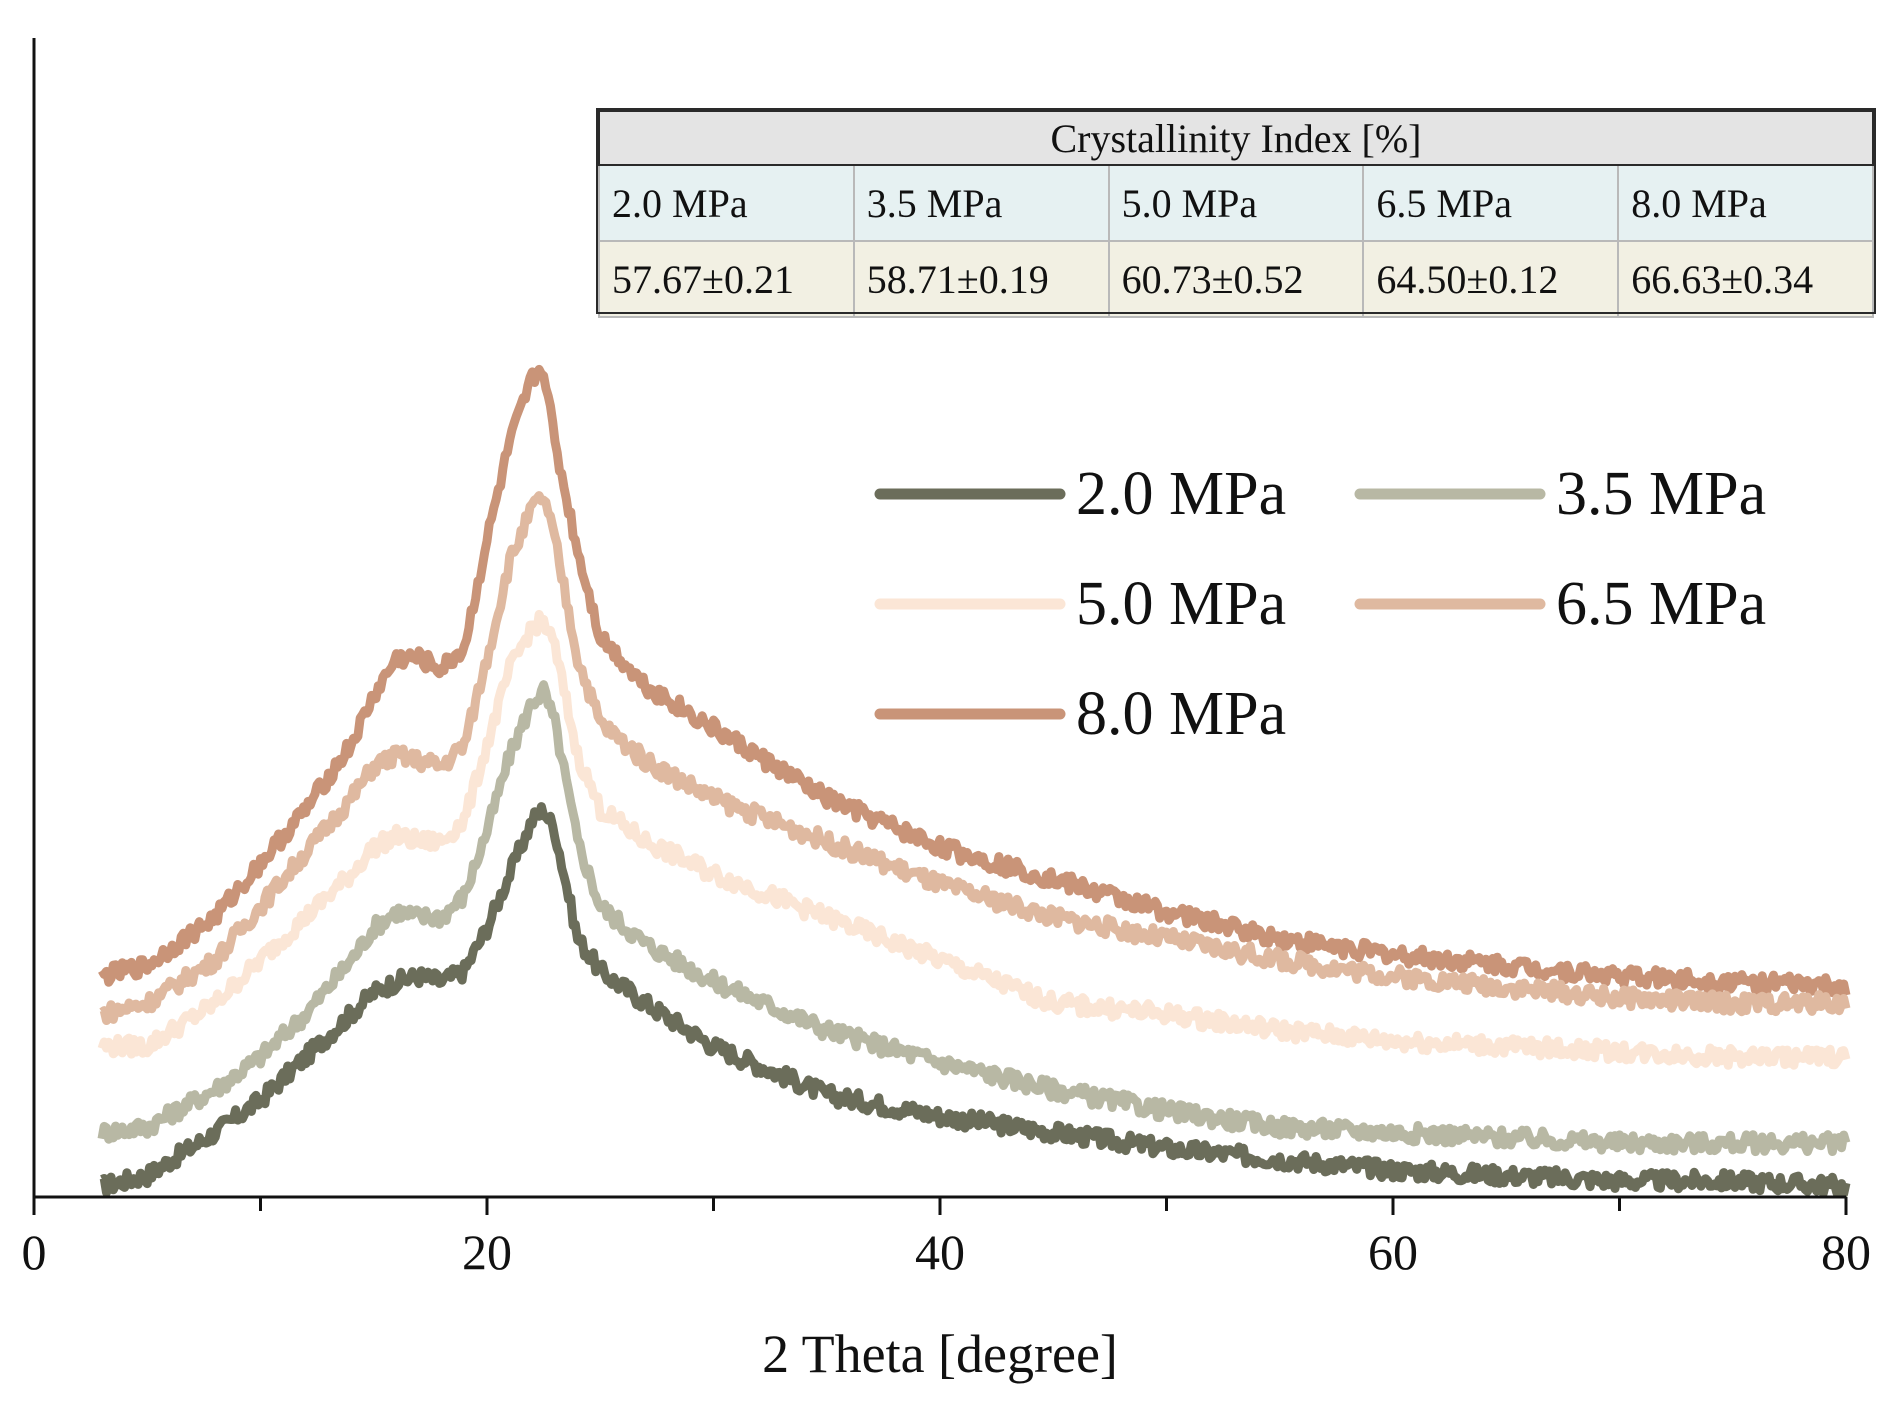 Image resolution: width=1892 pixels, height=1410 pixels. What do you see at coordinates (1236, 203) in the screenshot?
I see `table-header: 5.0 MPa` at bounding box center [1236, 203].